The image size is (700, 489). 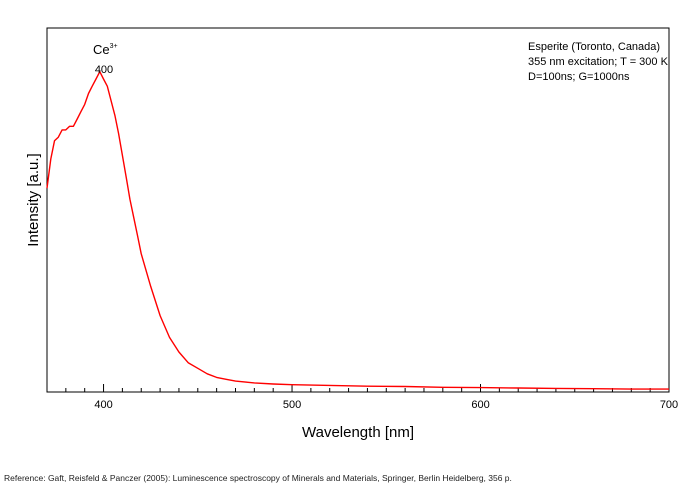 What do you see at coordinates (104, 70) in the screenshot?
I see `peak-wavelength-label: 400` at bounding box center [104, 70].